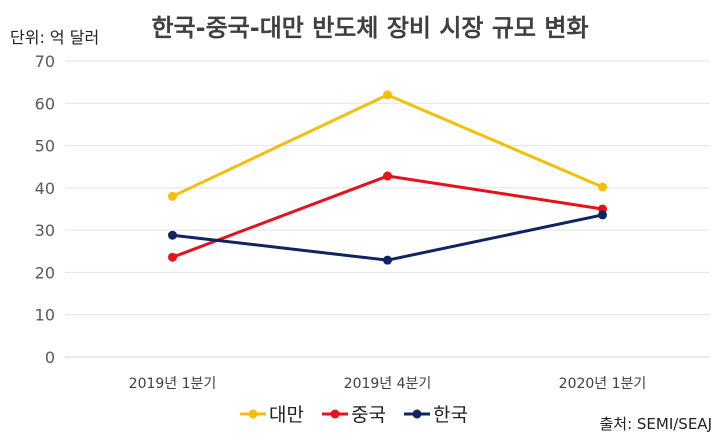 This screenshot has height=442, width=723. I want to click on x-tick-label: 2019년 4분기, so click(388, 384).